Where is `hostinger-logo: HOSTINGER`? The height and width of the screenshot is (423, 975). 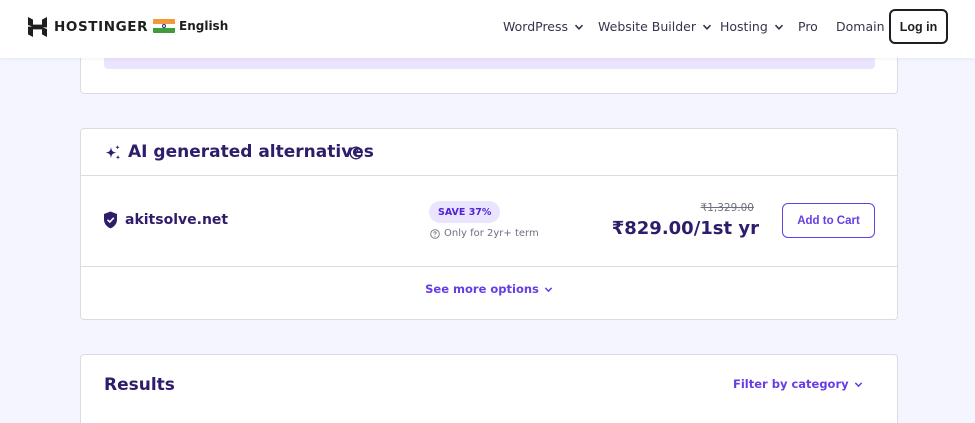
hostinger-logo: HOSTINGER is located at coordinates (88, 27).